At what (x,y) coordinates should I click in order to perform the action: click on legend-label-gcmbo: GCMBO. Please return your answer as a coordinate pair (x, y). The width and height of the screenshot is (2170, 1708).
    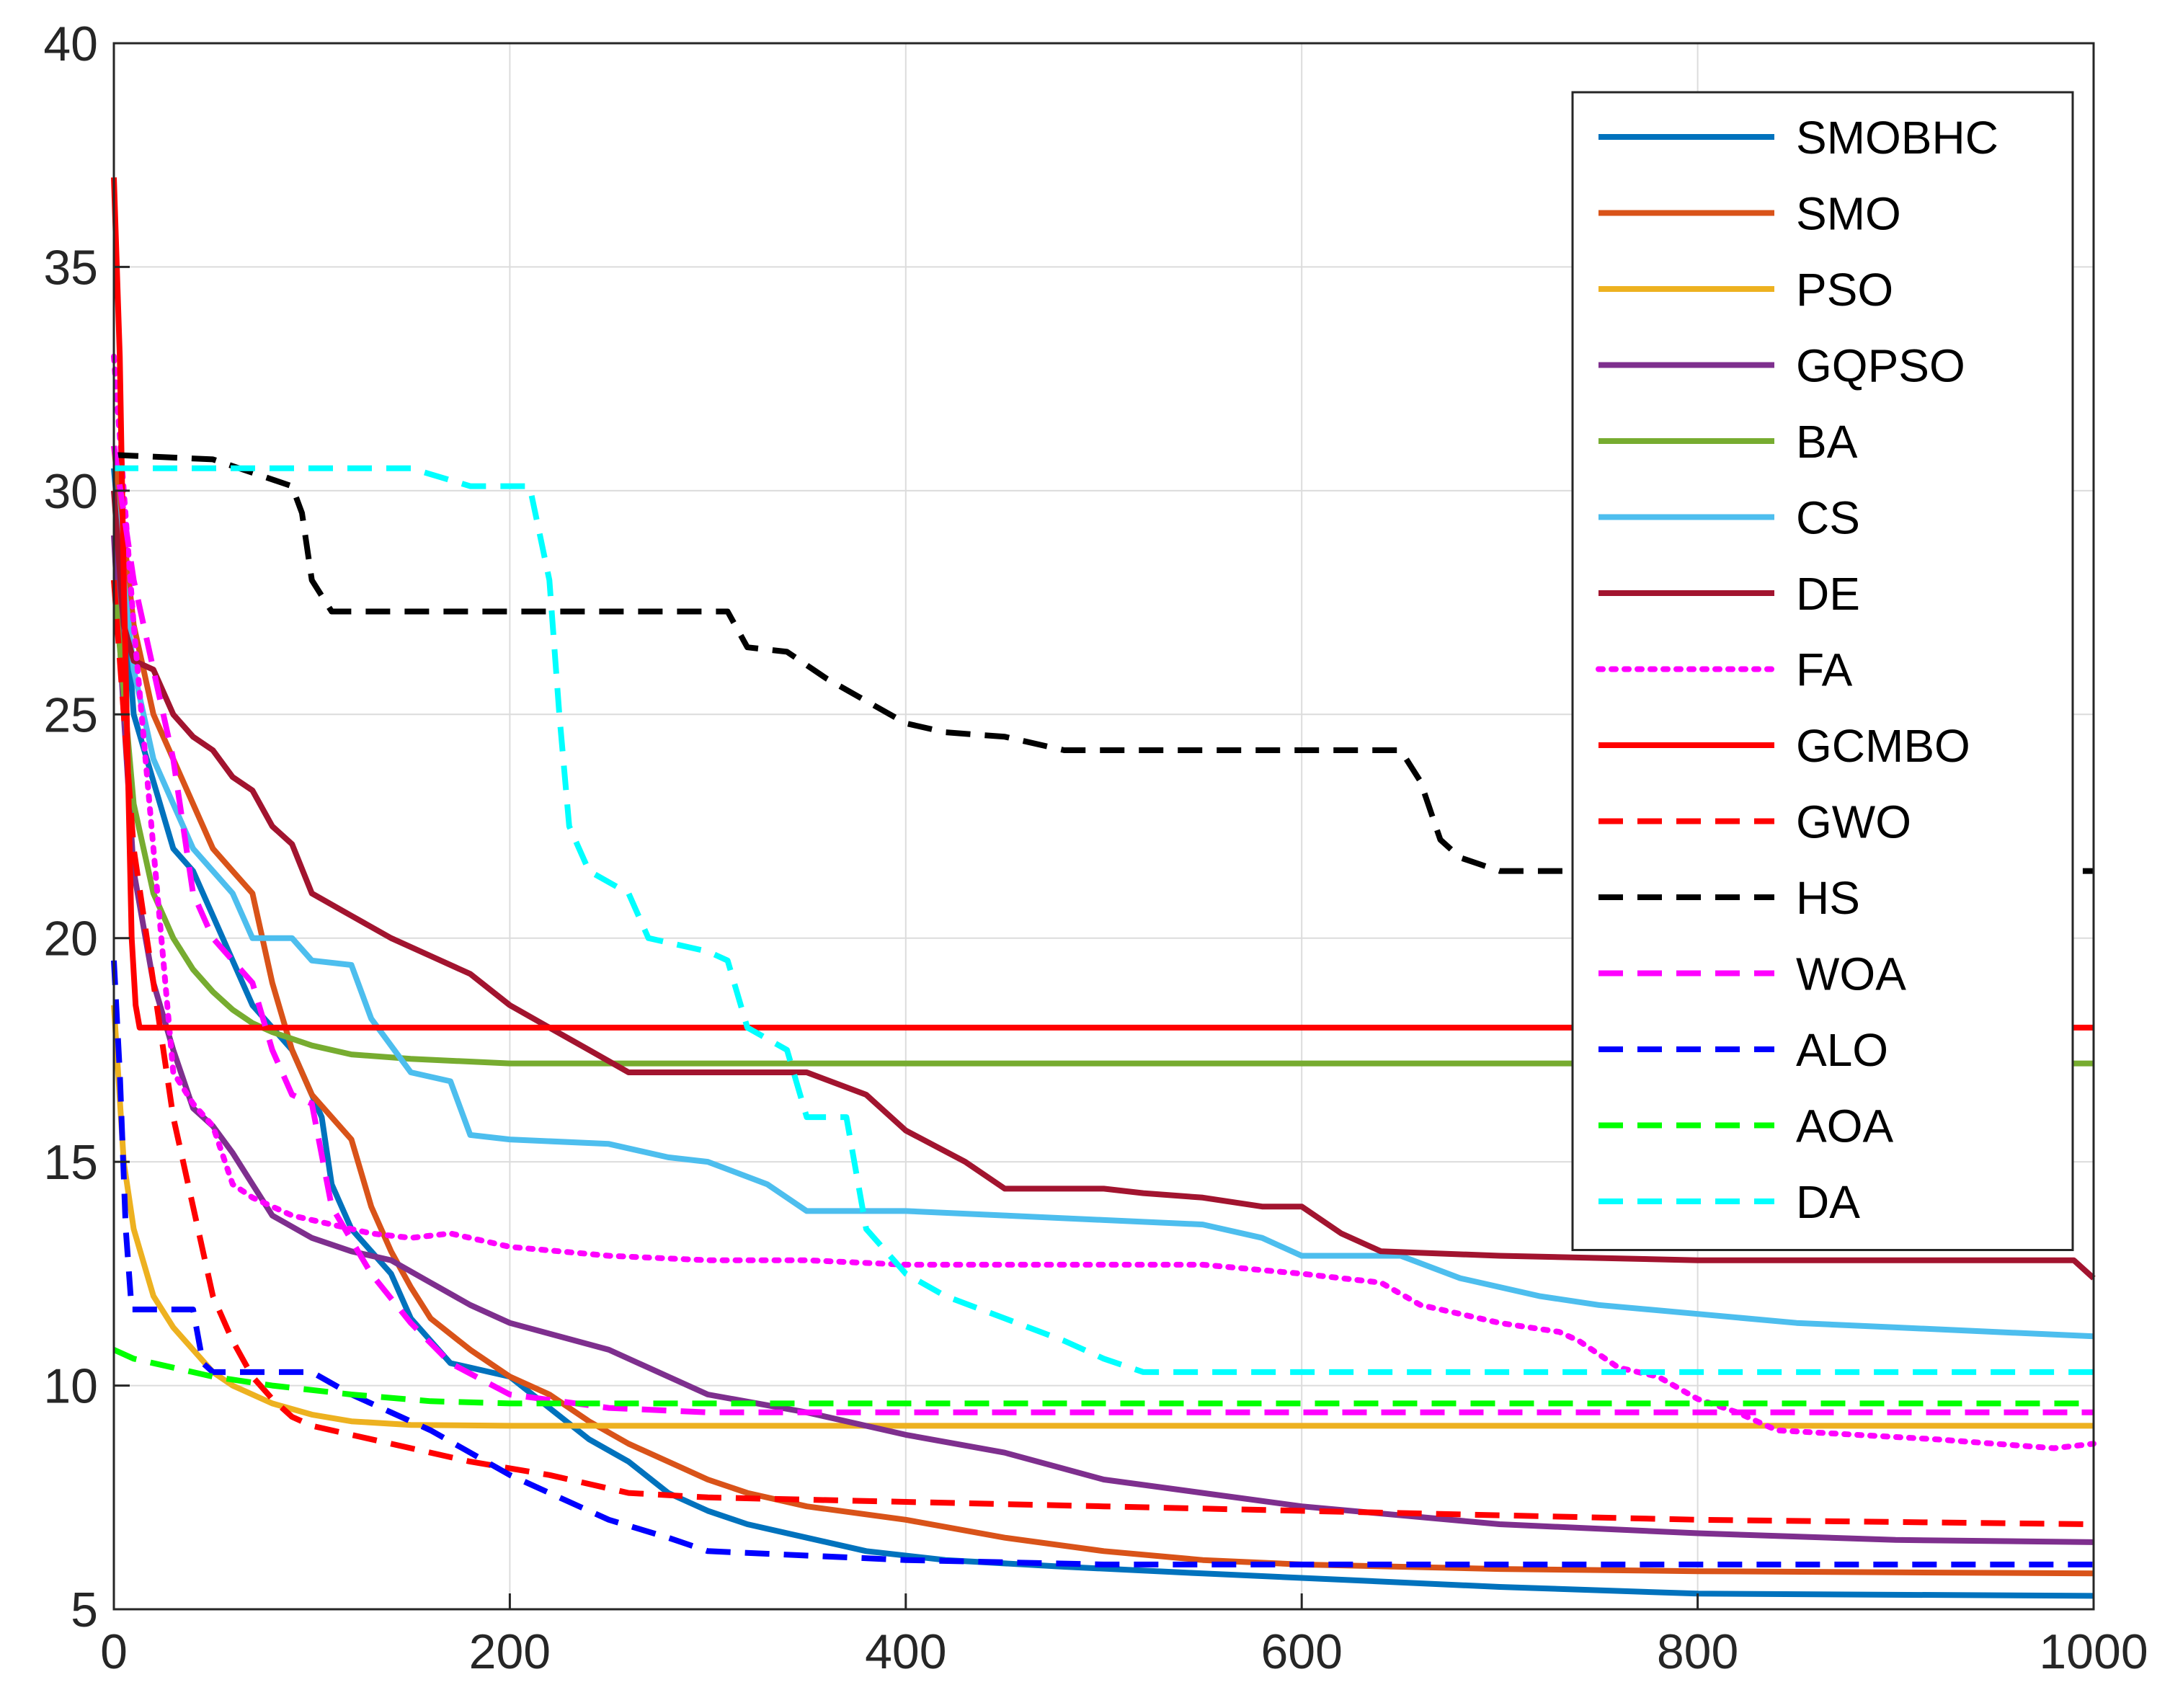
    Looking at the image, I should click on (1883, 746).